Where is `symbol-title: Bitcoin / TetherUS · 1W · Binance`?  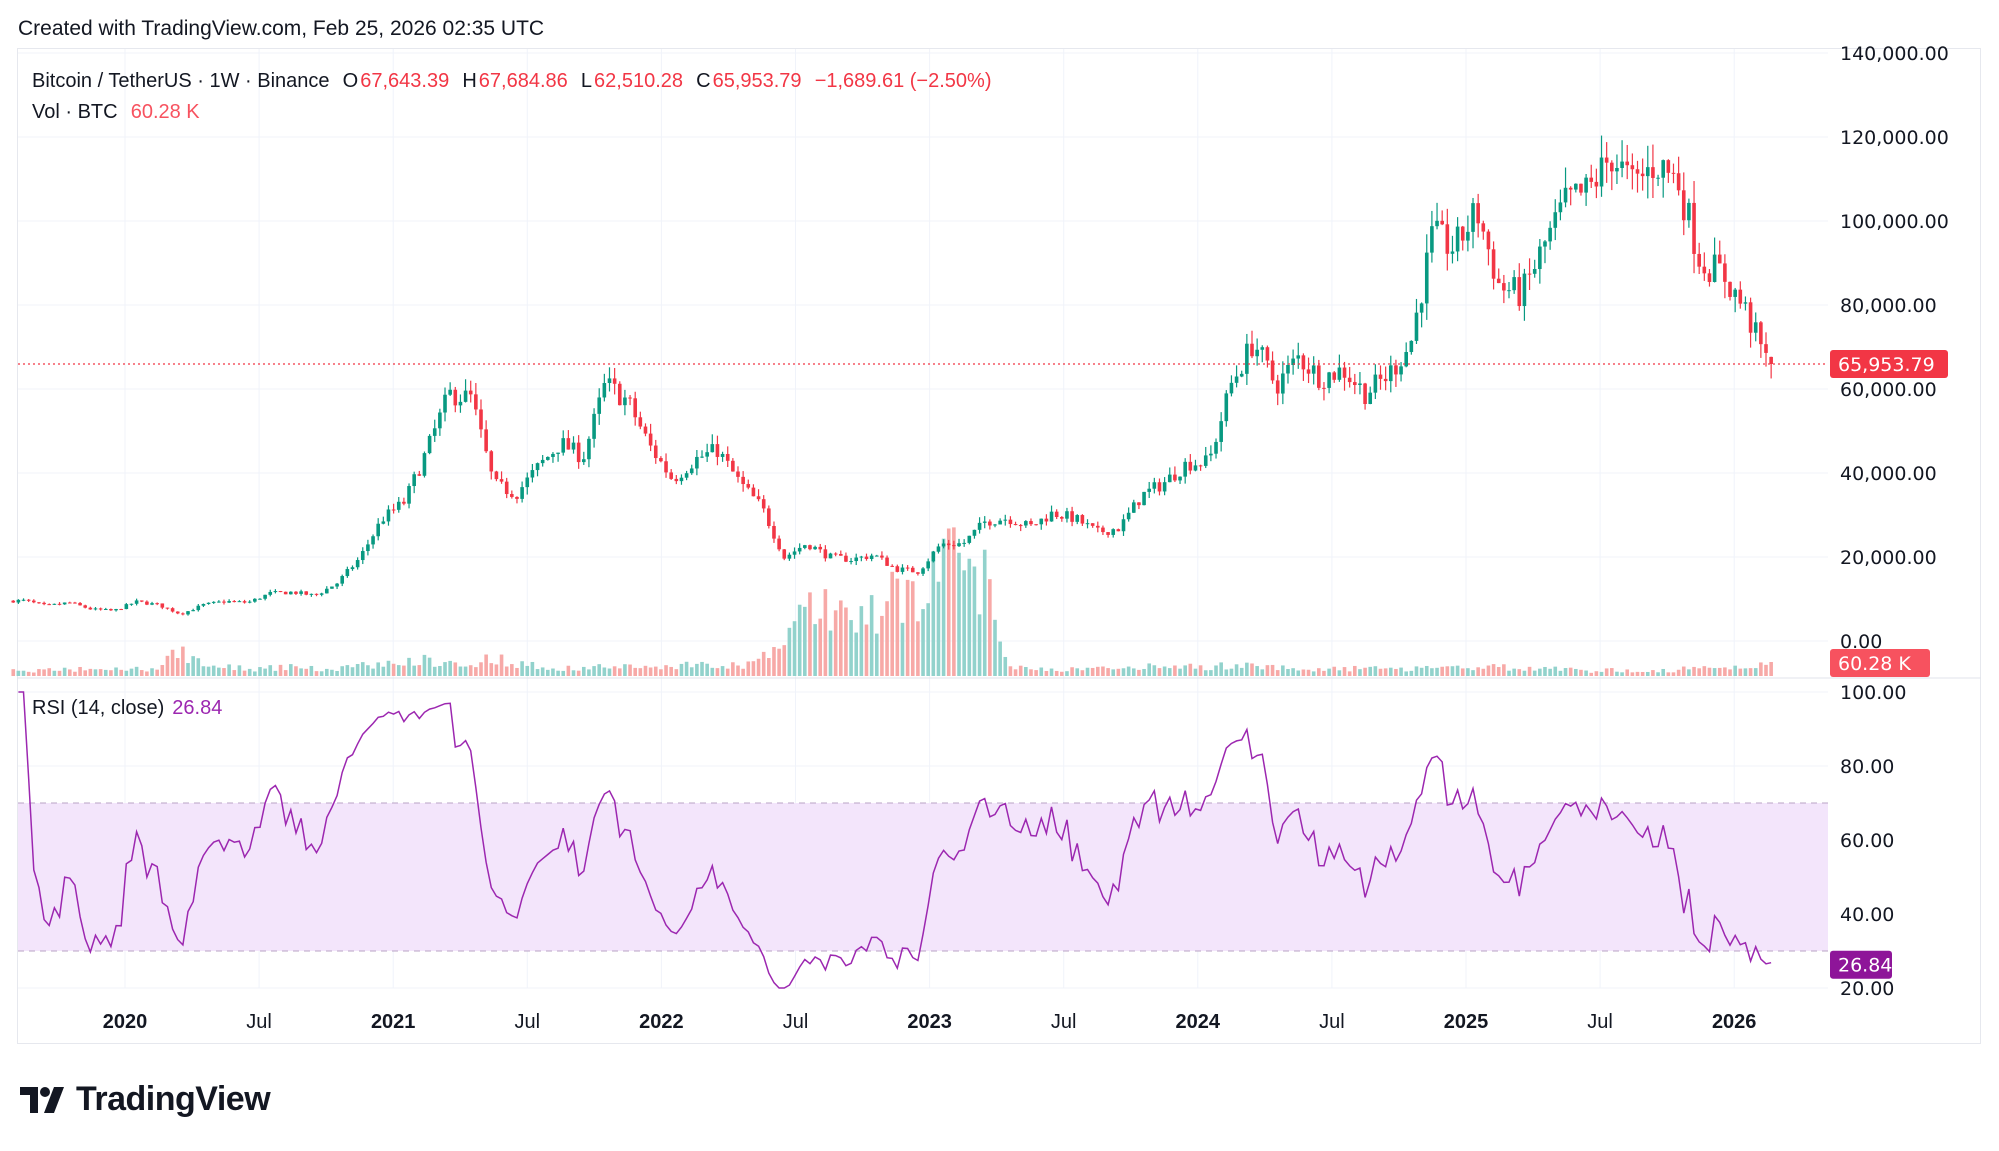 symbol-title: Bitcoin / TetherUS · 1W · Binance is located at coordinates (181, 81).